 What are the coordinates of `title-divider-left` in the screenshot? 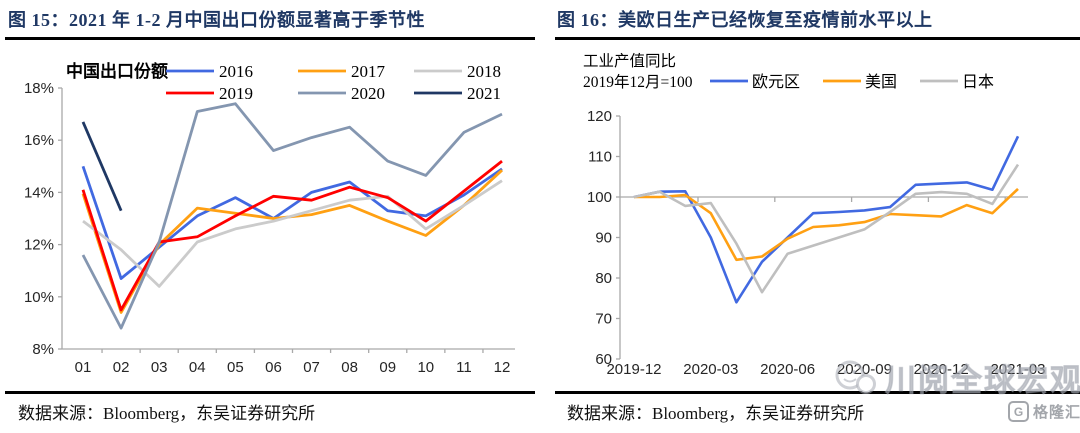 It's located at (270, 38).